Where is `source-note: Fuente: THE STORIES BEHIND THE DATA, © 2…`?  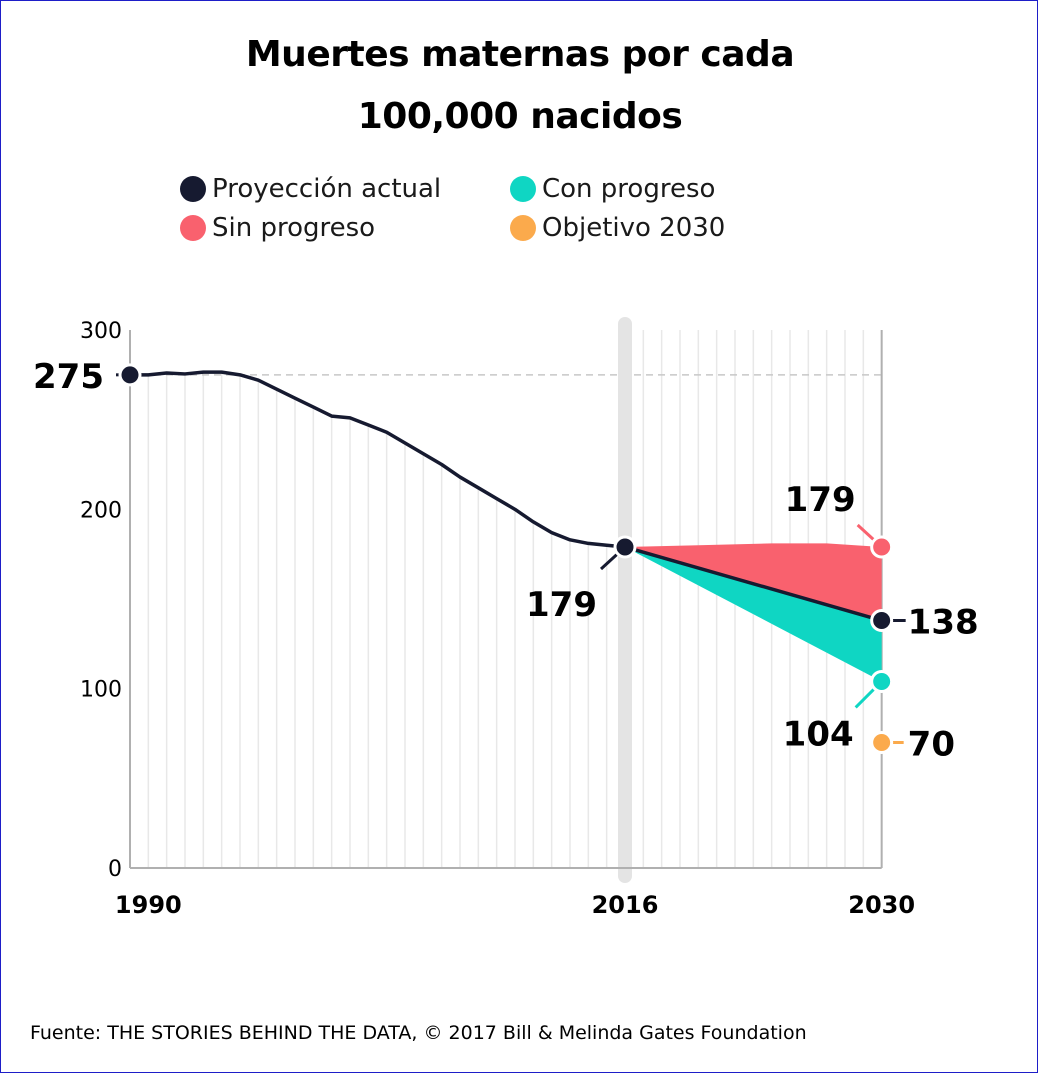
source-note: Fuente: THE STORIES BEHIND THE DATA, © 2… is located at coordinates (418, 1033).